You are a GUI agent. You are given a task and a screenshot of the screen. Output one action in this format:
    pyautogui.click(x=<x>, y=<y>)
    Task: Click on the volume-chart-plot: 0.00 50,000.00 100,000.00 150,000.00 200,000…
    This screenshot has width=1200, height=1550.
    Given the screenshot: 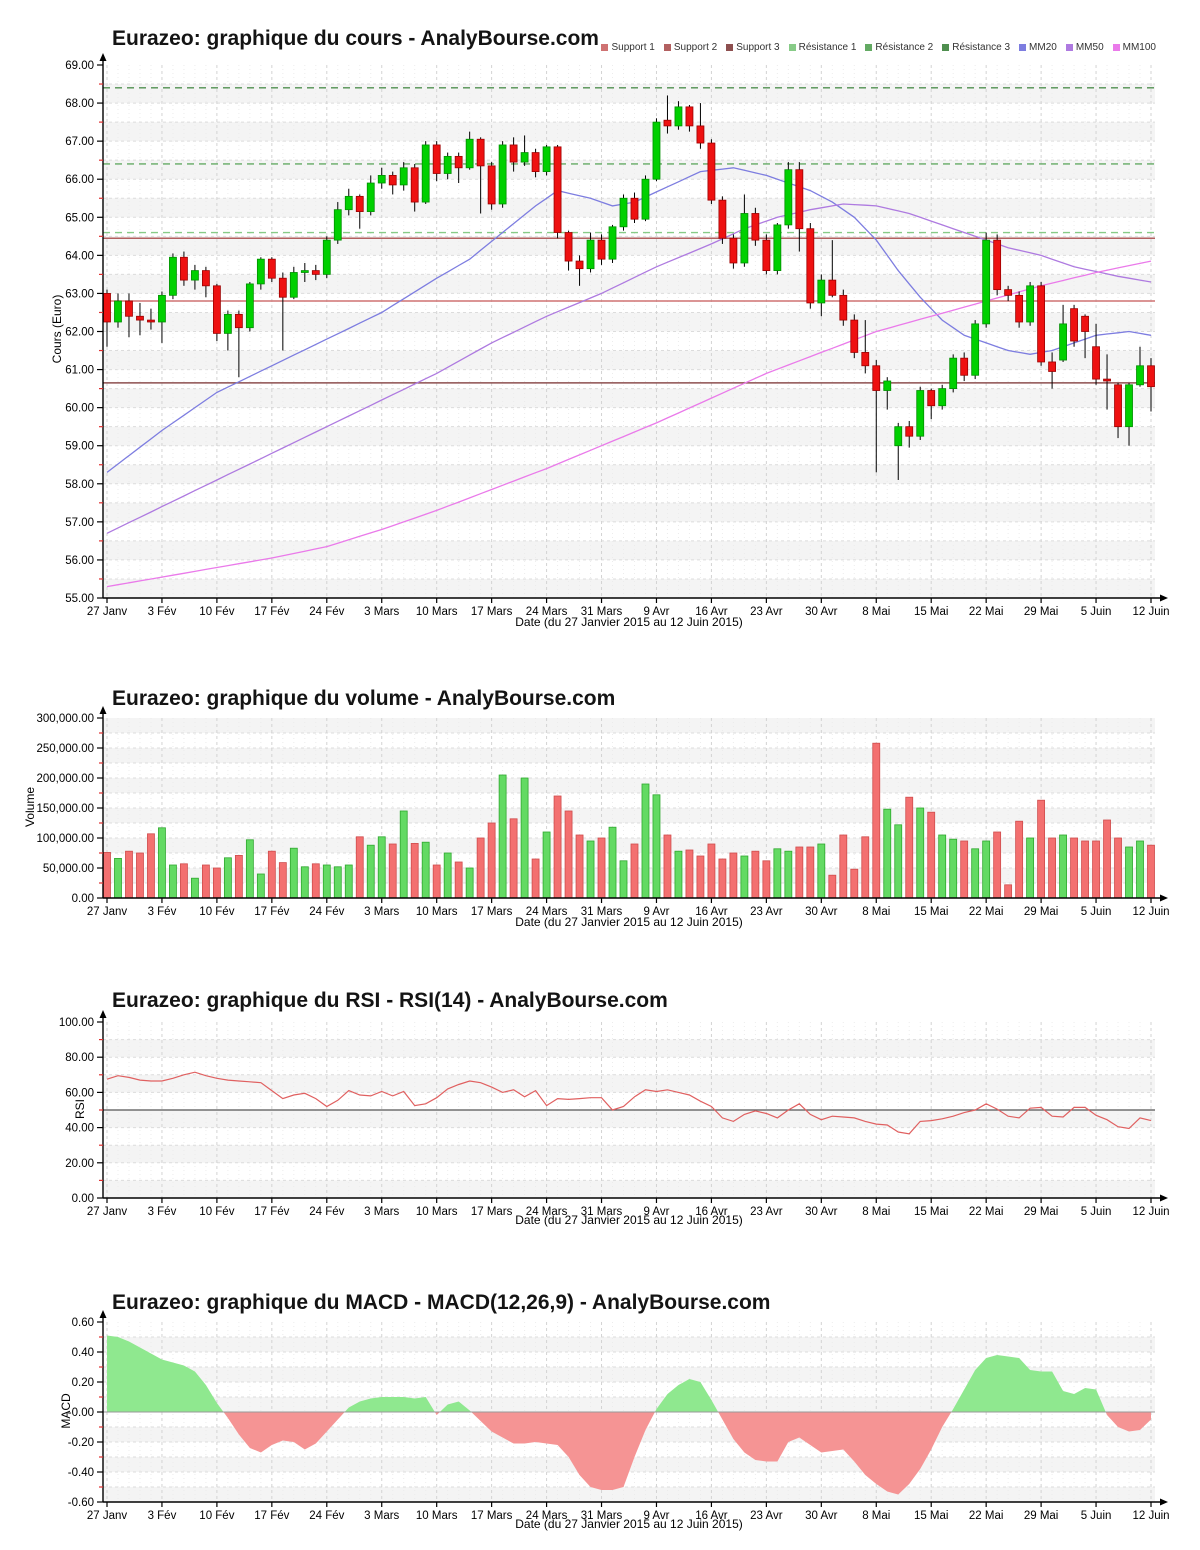 What is the action you would take?
    pyautogui.click(x=603, y=811)
    